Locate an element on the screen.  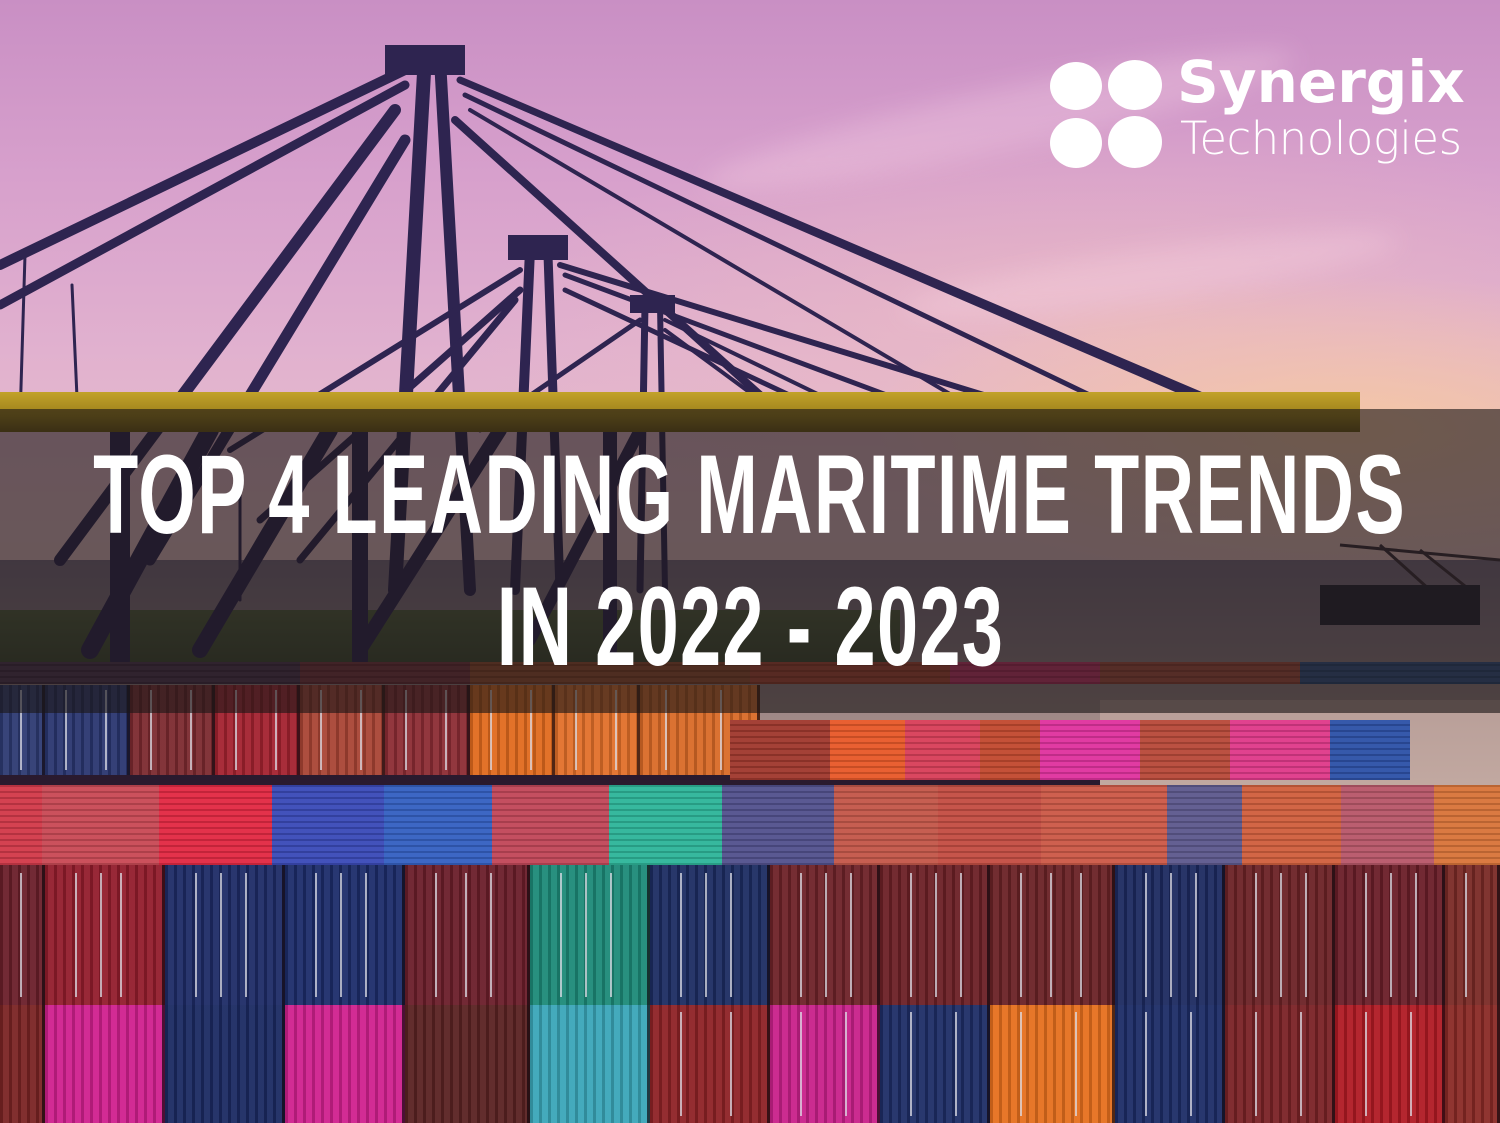
brand-subtitle: Technologies is located at coordinates (1321, 138).